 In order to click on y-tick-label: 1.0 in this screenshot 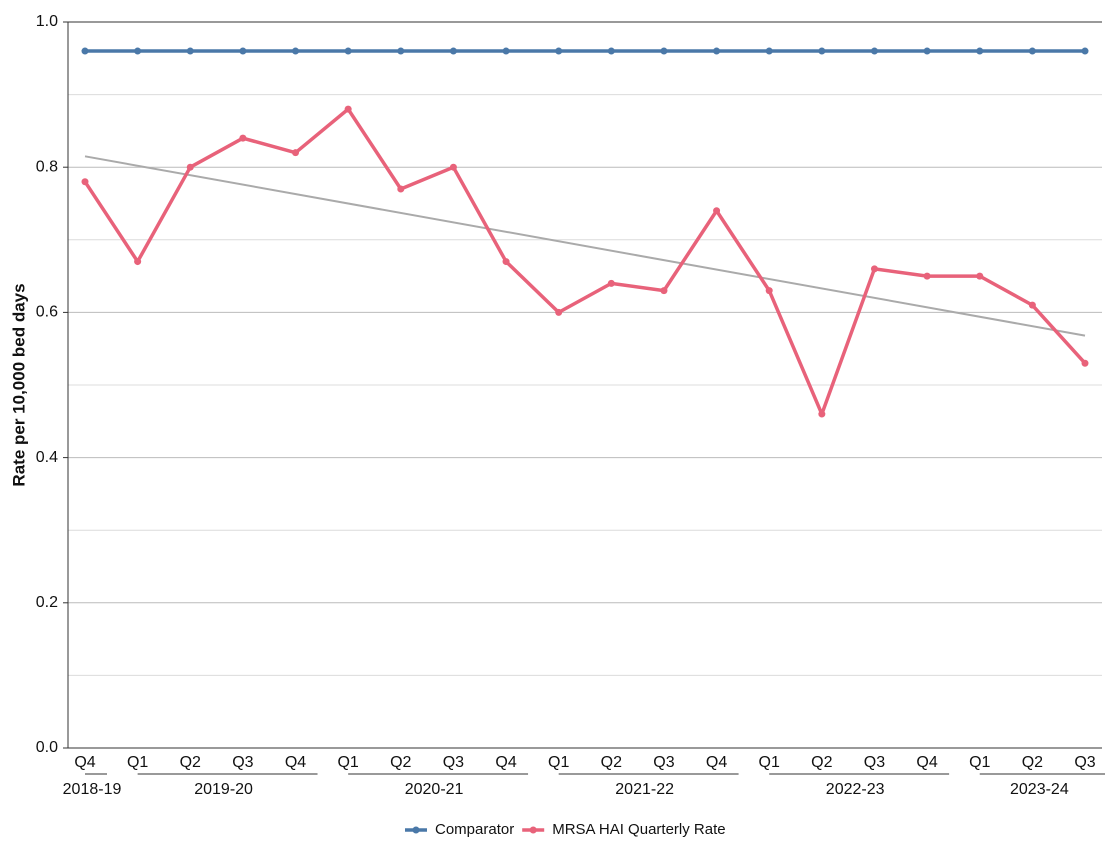, I will do `click(47, 21)`.